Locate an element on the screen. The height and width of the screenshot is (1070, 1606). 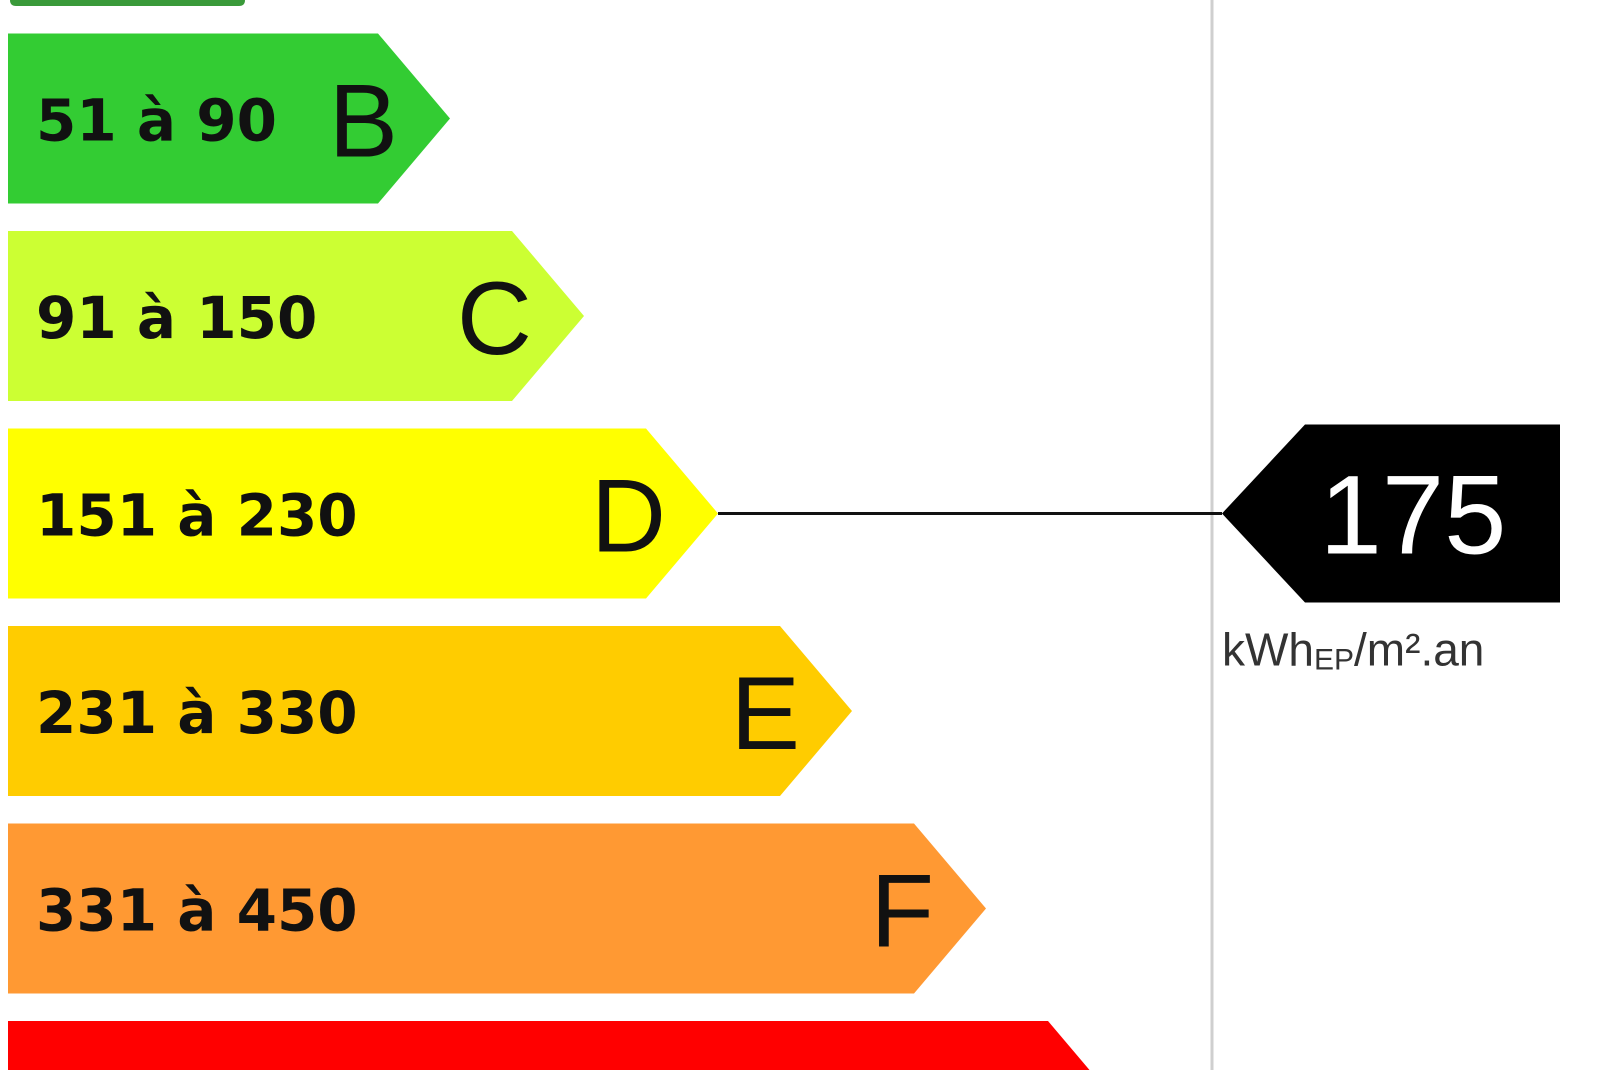
class-bar-D: 151 à 230 D is located at coordinates (363, 513).